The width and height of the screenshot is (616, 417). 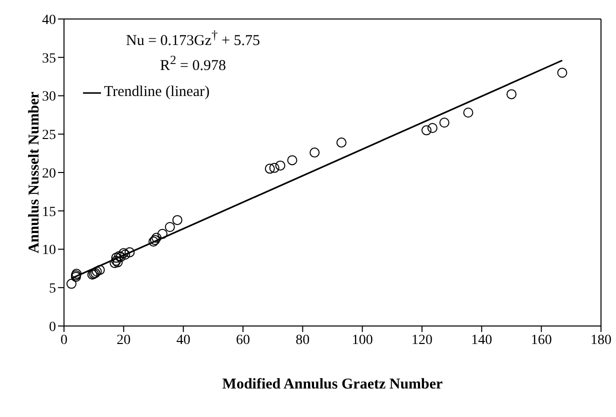 What do you see at coordinates (52, 327) in the screenshot?
I see `y-tick-label: 0` at bounding box center [52, 327].